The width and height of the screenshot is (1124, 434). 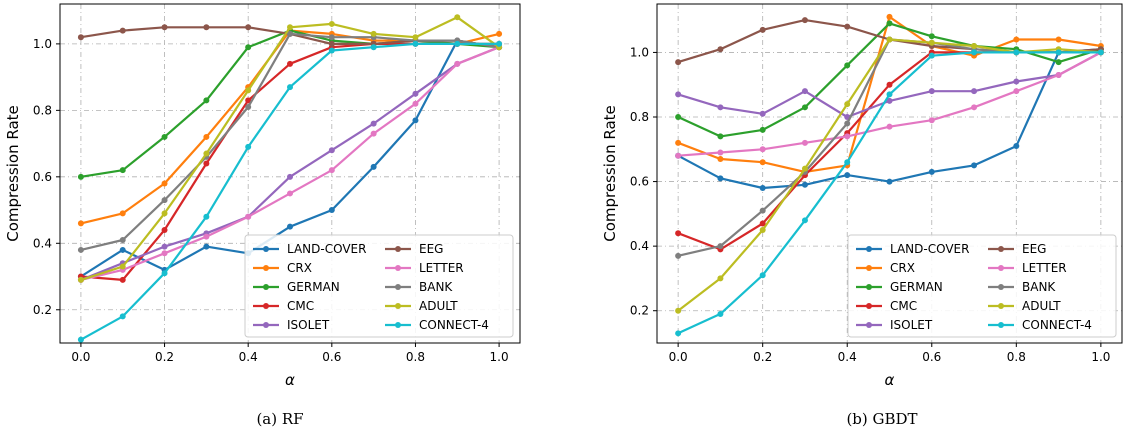 I want to click on legend-label: LETTER, so click(x=441, y=268).